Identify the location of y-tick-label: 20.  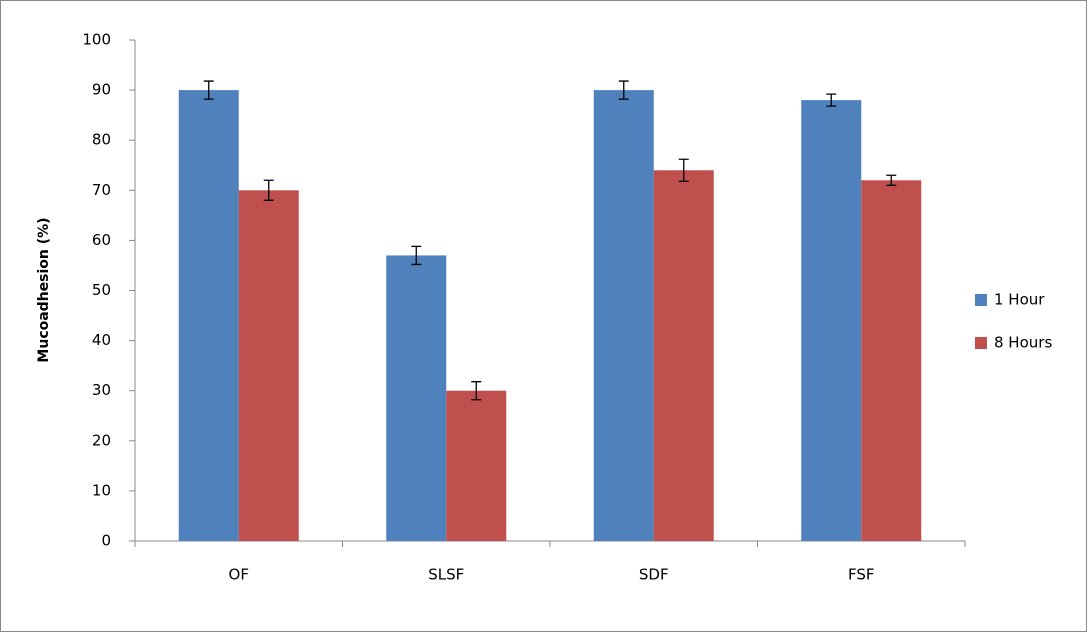
(101, 440).